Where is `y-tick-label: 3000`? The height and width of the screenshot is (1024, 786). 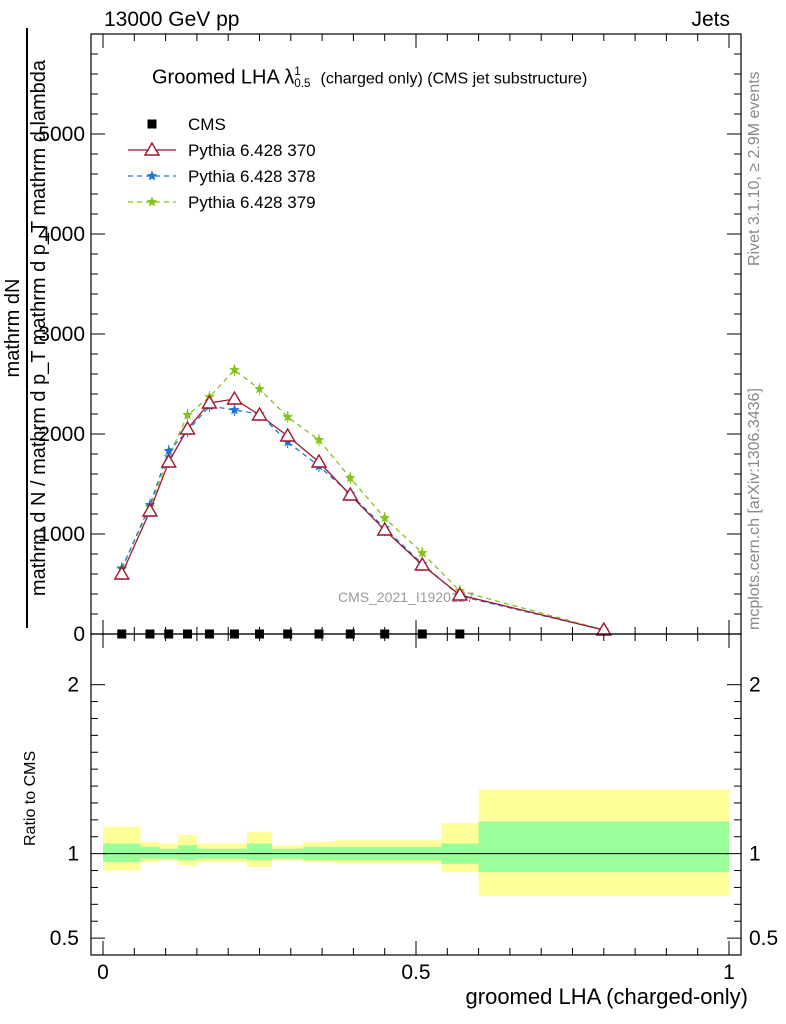 y-tick-label: 3000 is located at coordinates (61, 334).